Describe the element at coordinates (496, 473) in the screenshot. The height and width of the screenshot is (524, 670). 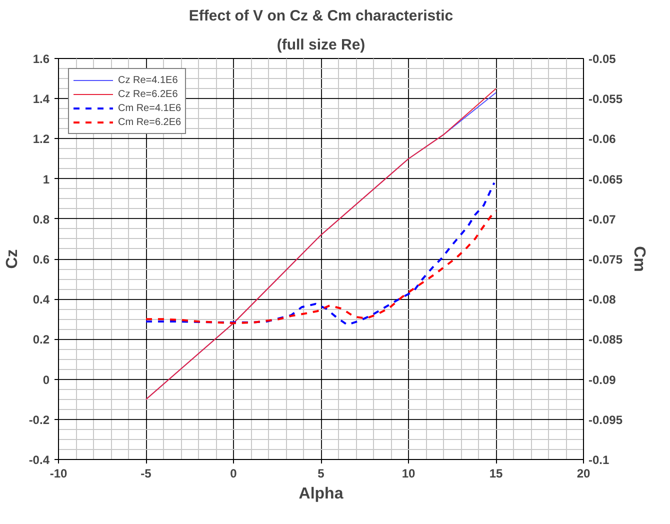
I see `x-tick-label: 15` at that location.